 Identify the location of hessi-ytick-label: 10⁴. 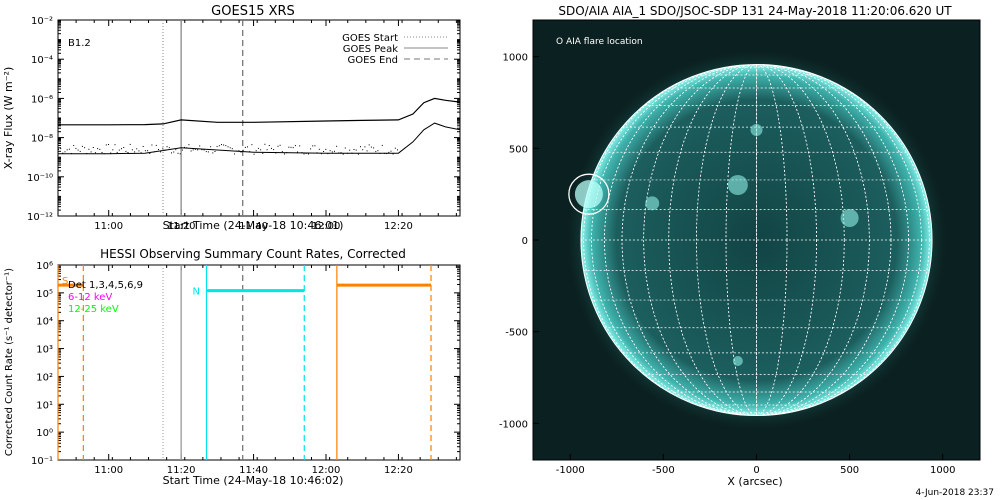
(44, 322).